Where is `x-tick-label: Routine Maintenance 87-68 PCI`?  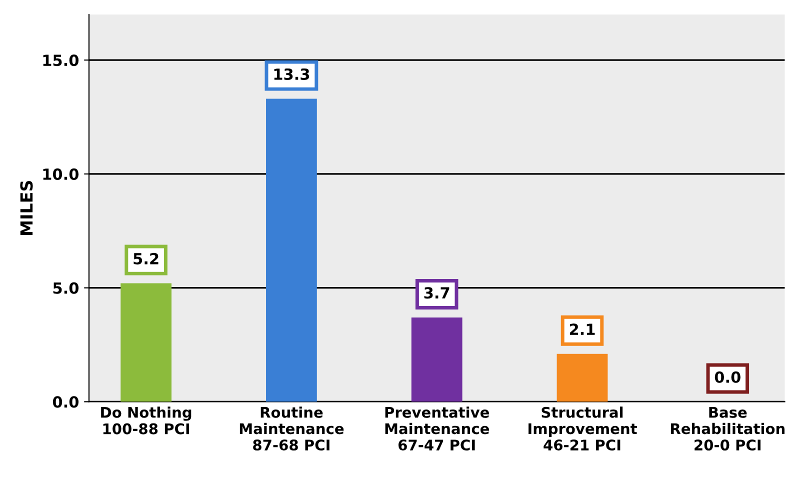
x-tick-label: Routine Maintenance 87-68 PCI is located at coordinates (292, 428).